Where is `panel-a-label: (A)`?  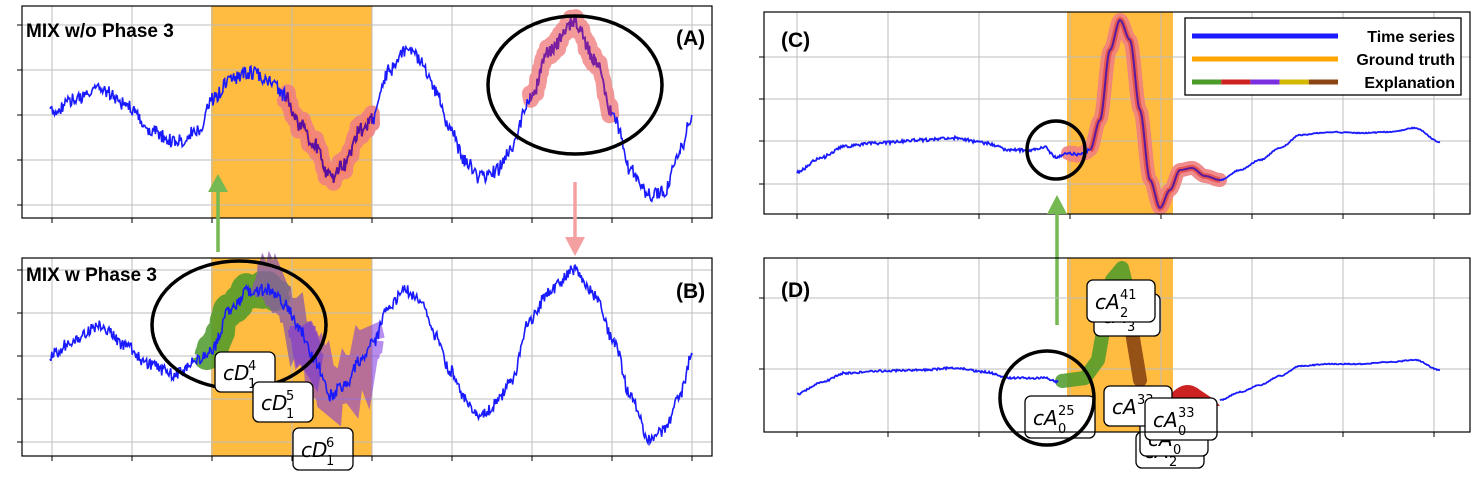 panel-a-label: (A) is located at coordinates (690, 38).